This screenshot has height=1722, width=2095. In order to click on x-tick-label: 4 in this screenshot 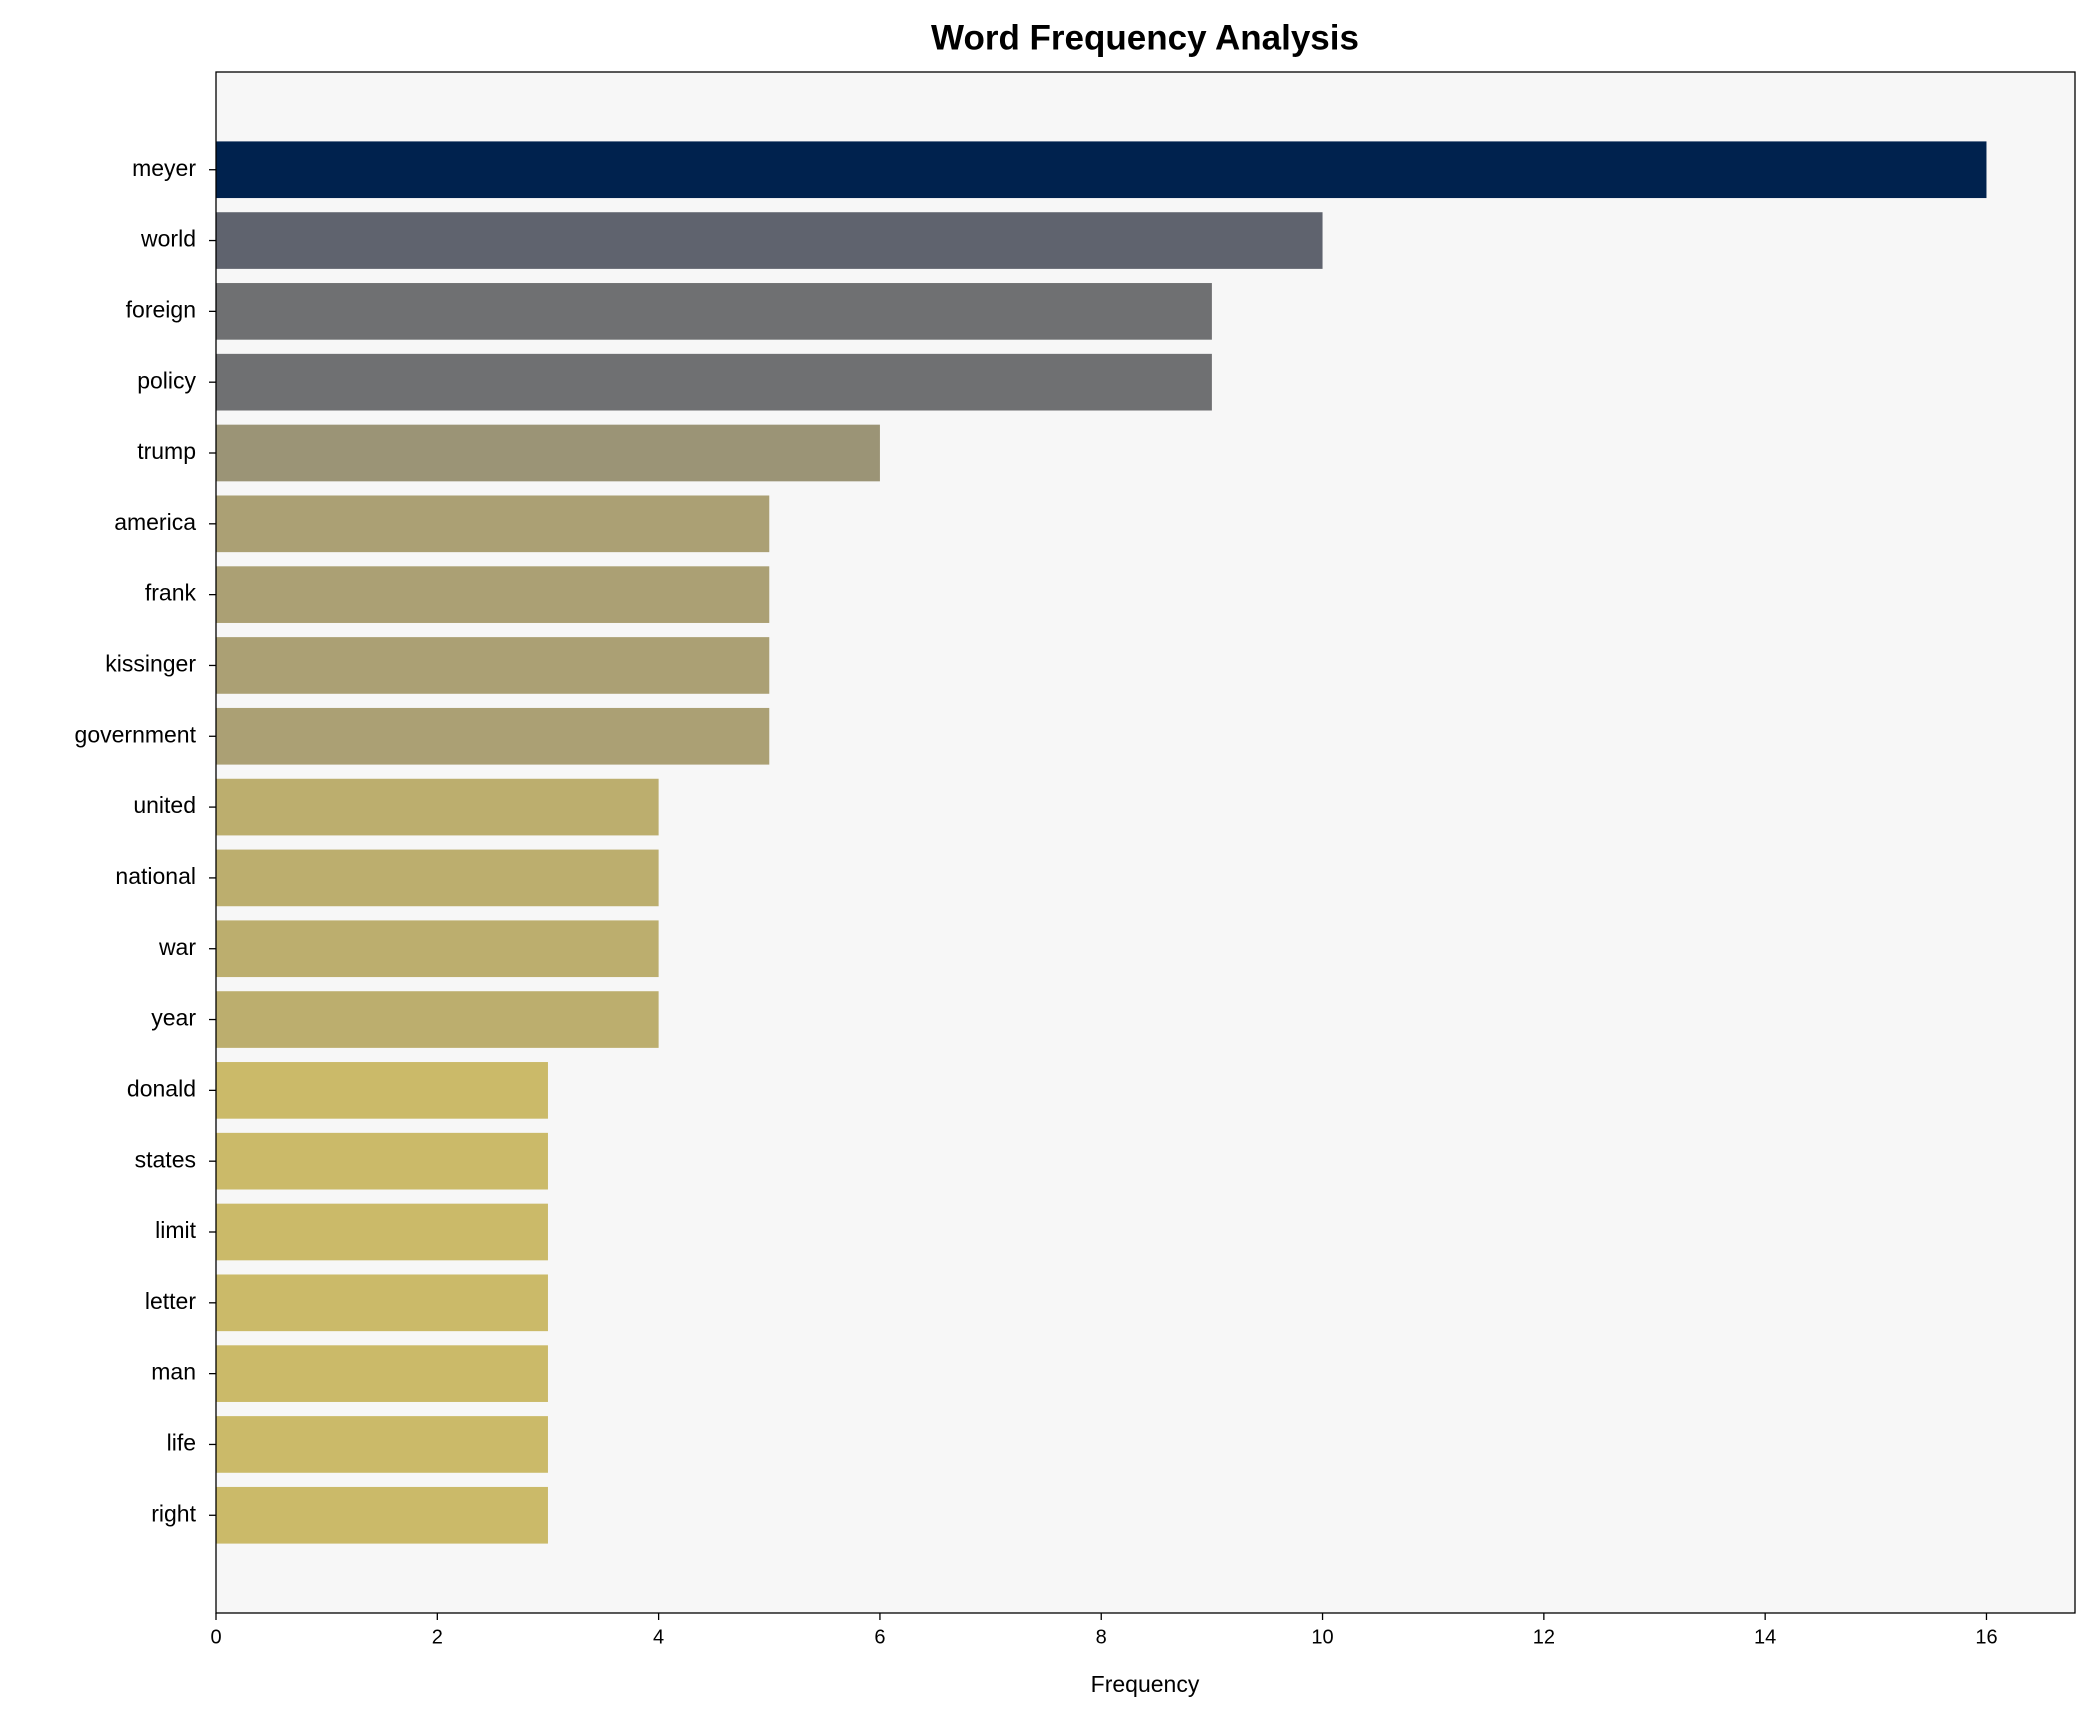, I will do `click(658, 1637)`.